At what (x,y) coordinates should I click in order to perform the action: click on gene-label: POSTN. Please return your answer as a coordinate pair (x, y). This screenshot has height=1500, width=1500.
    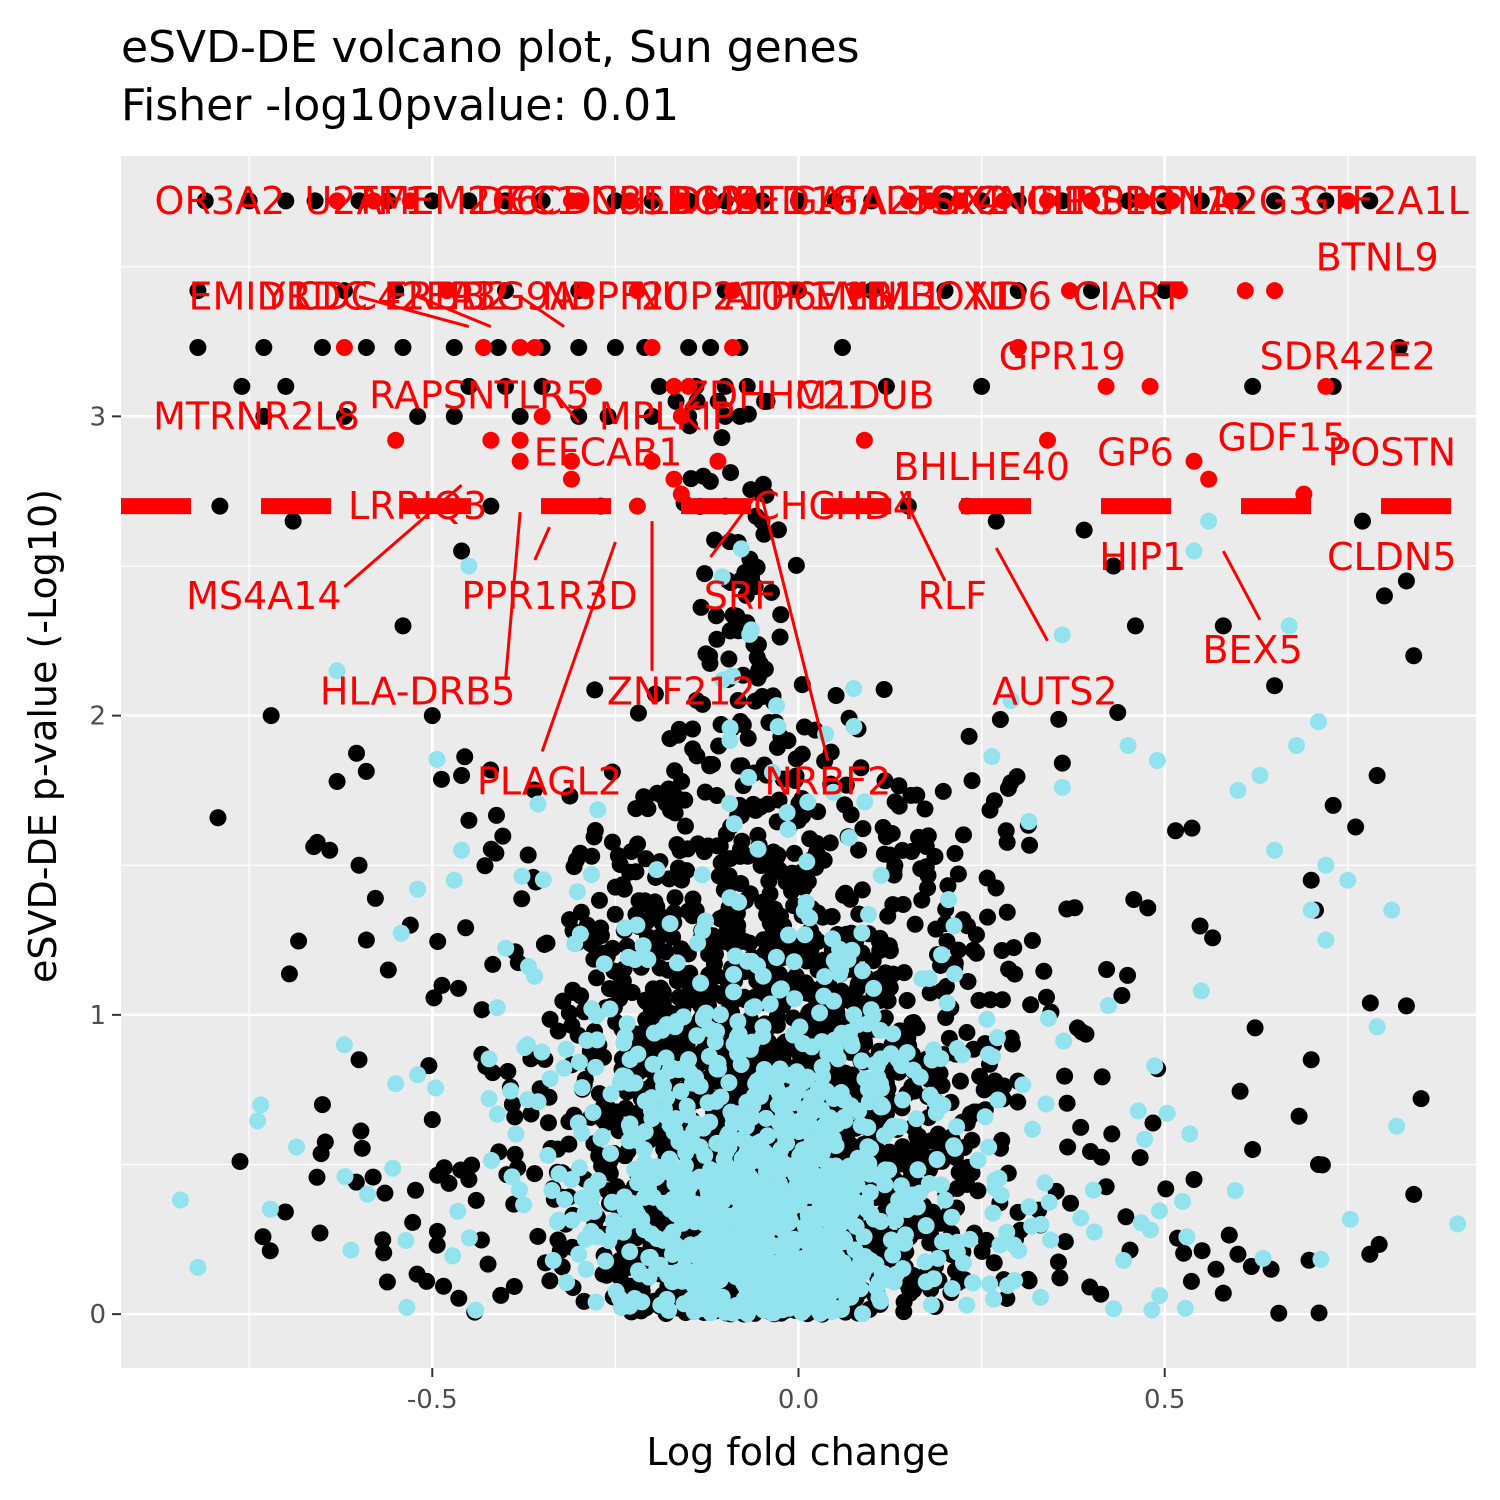
    Looking at the image, I should click on (1391, 452).